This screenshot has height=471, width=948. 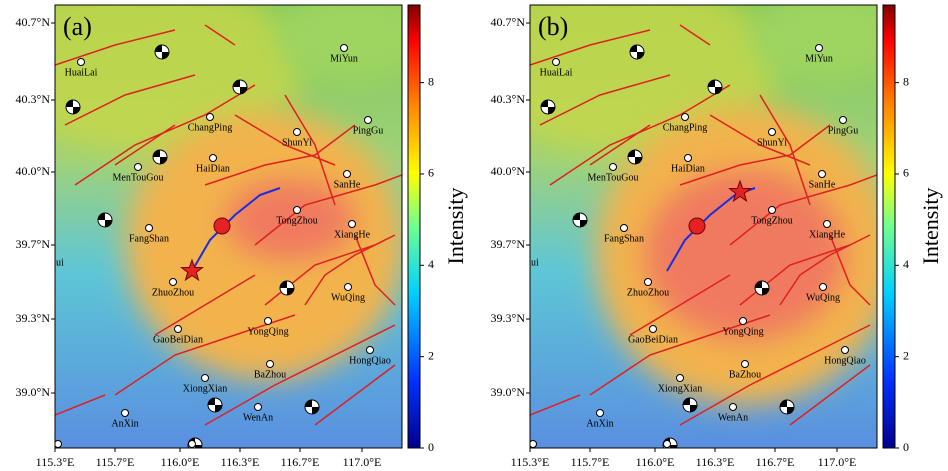 What do you see at coordinates (431, 447) in the screenshot?
I see `colorbar-tick-label: 0` at bounding box center [431, 447].